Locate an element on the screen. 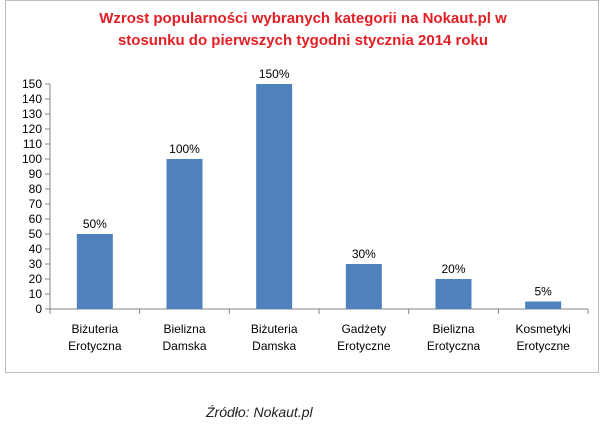 The height and width of the screenshot is (425, 607). y-tick-label: 130 is located at coordinates (32, 114).